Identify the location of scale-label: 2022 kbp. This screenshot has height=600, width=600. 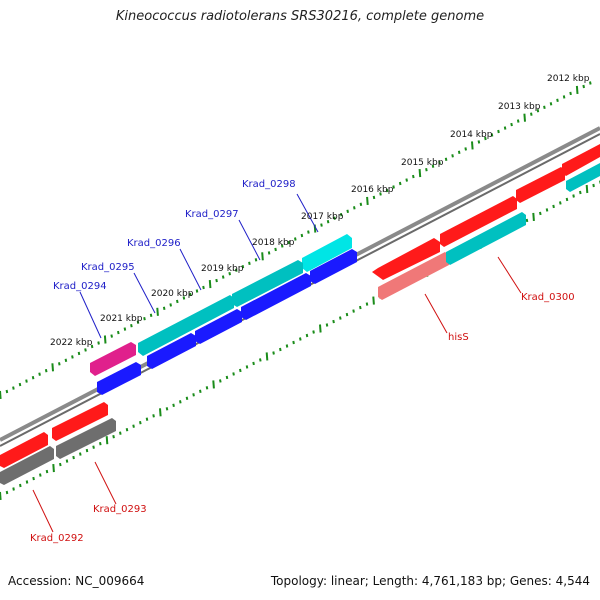
(71, 343).